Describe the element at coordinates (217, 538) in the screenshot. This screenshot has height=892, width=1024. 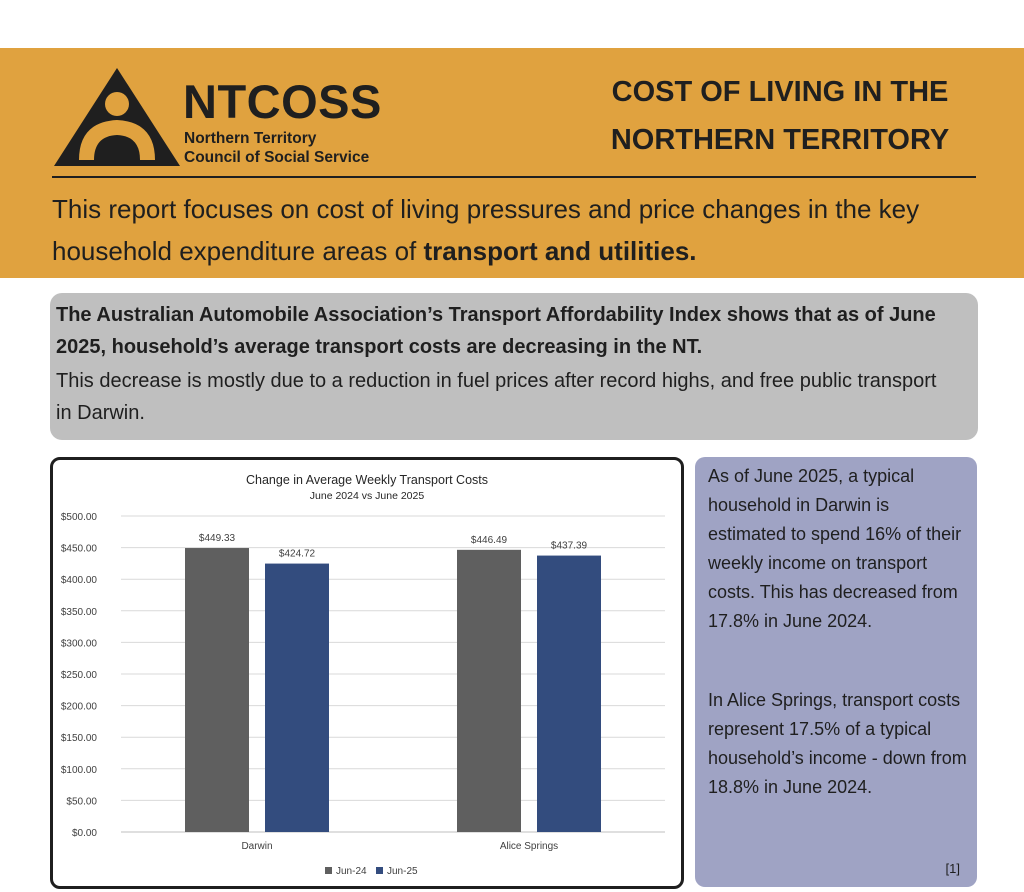
I see `data-label: $449.33` at that location.